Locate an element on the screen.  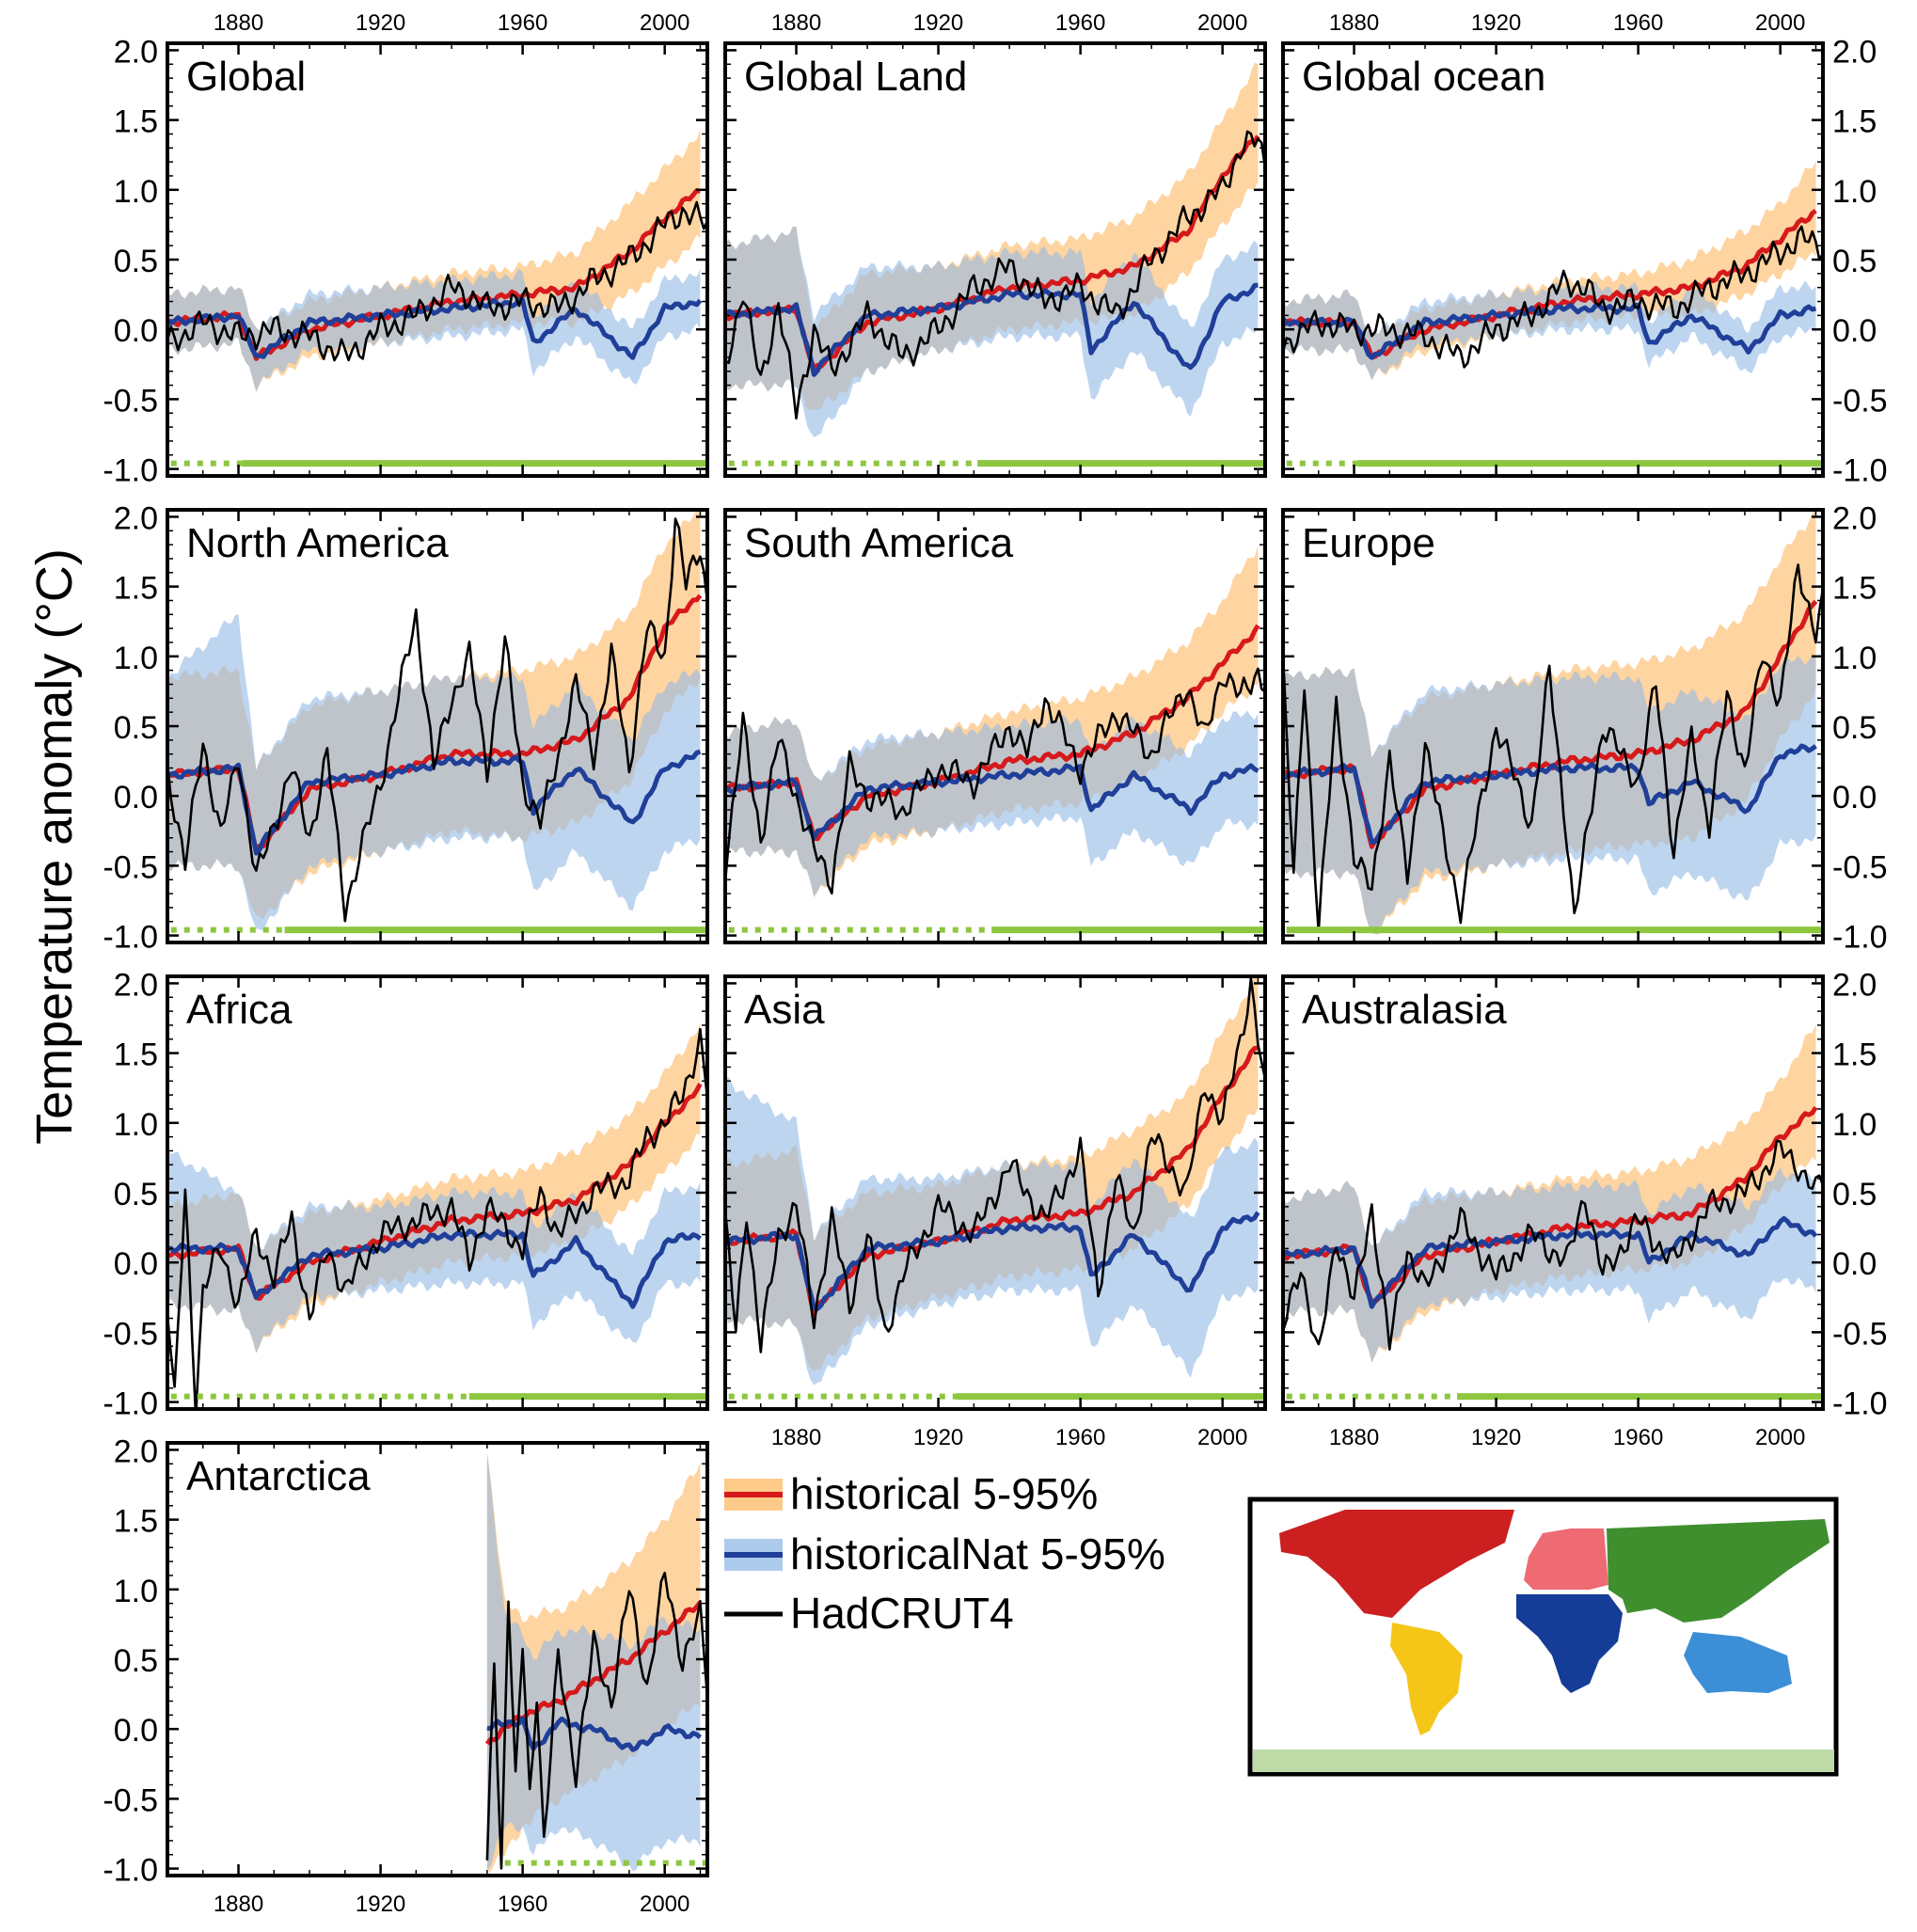
x-tick-label-top: 1920 is located at coordinates (1496, 23).